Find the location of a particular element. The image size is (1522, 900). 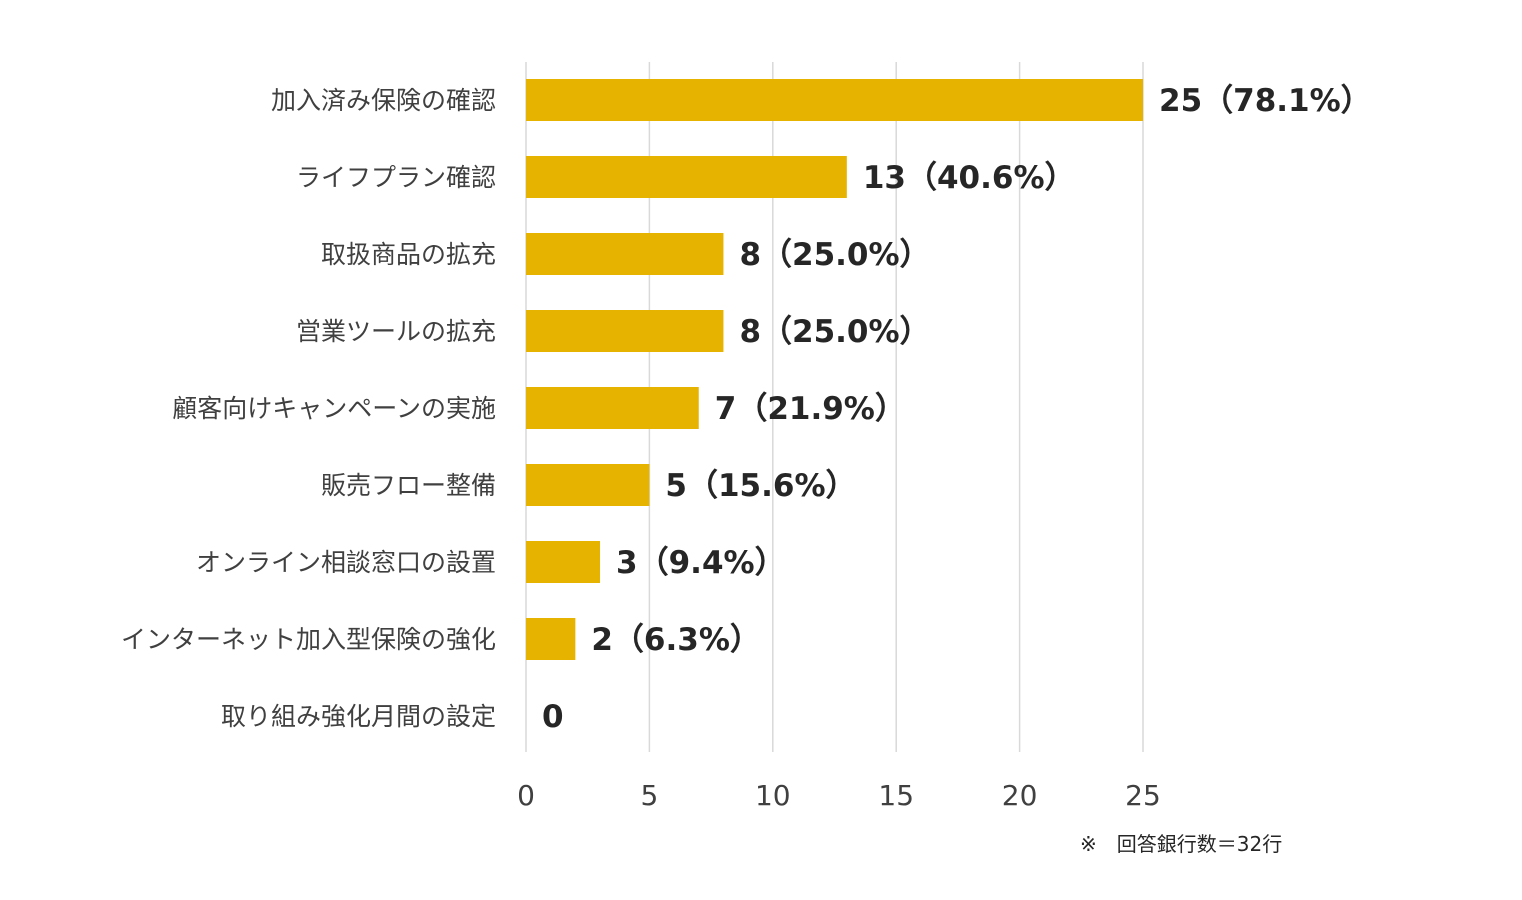

respondent-note: ※ 回答銀行数＝32行 is located at coordinates (1181, 844).